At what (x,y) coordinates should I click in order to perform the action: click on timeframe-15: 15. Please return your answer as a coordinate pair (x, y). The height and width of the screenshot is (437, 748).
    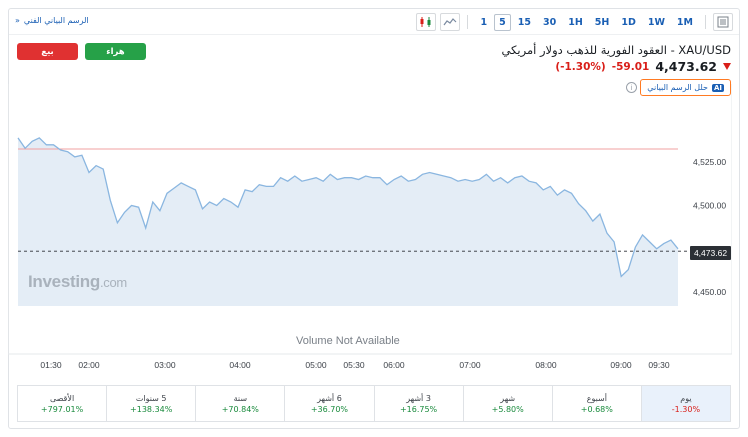
    Looking at the image, I should click on (524, 22).